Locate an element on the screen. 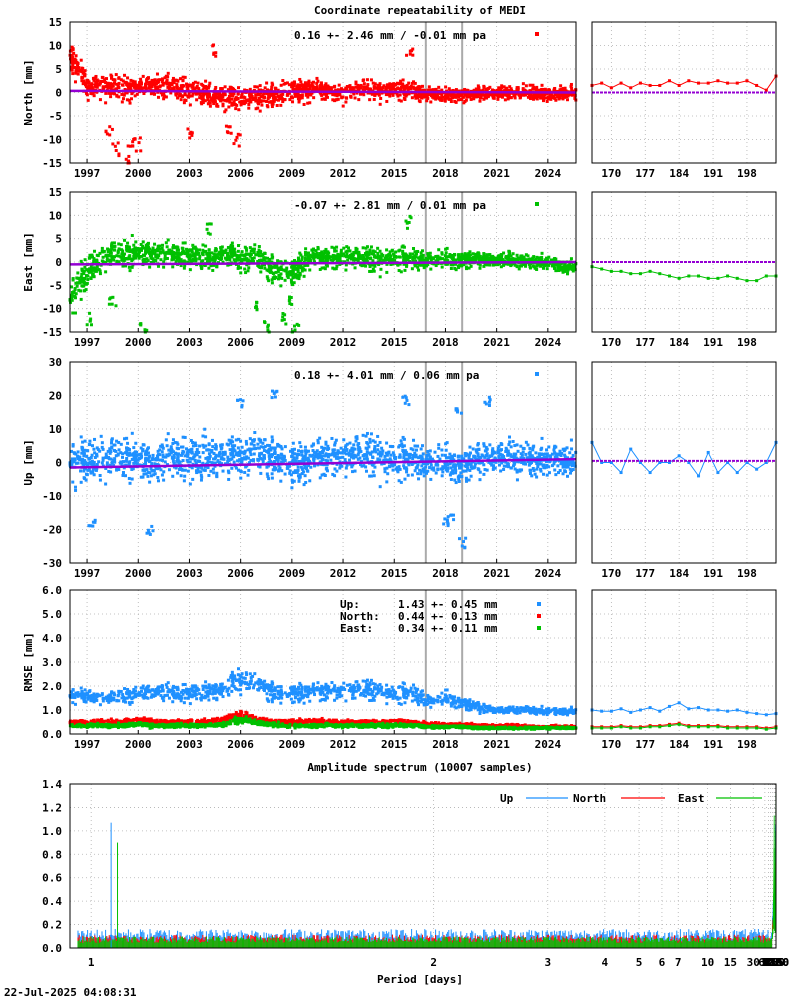  y-axis-label: Up [mm] is located at coordinates (28, 462).